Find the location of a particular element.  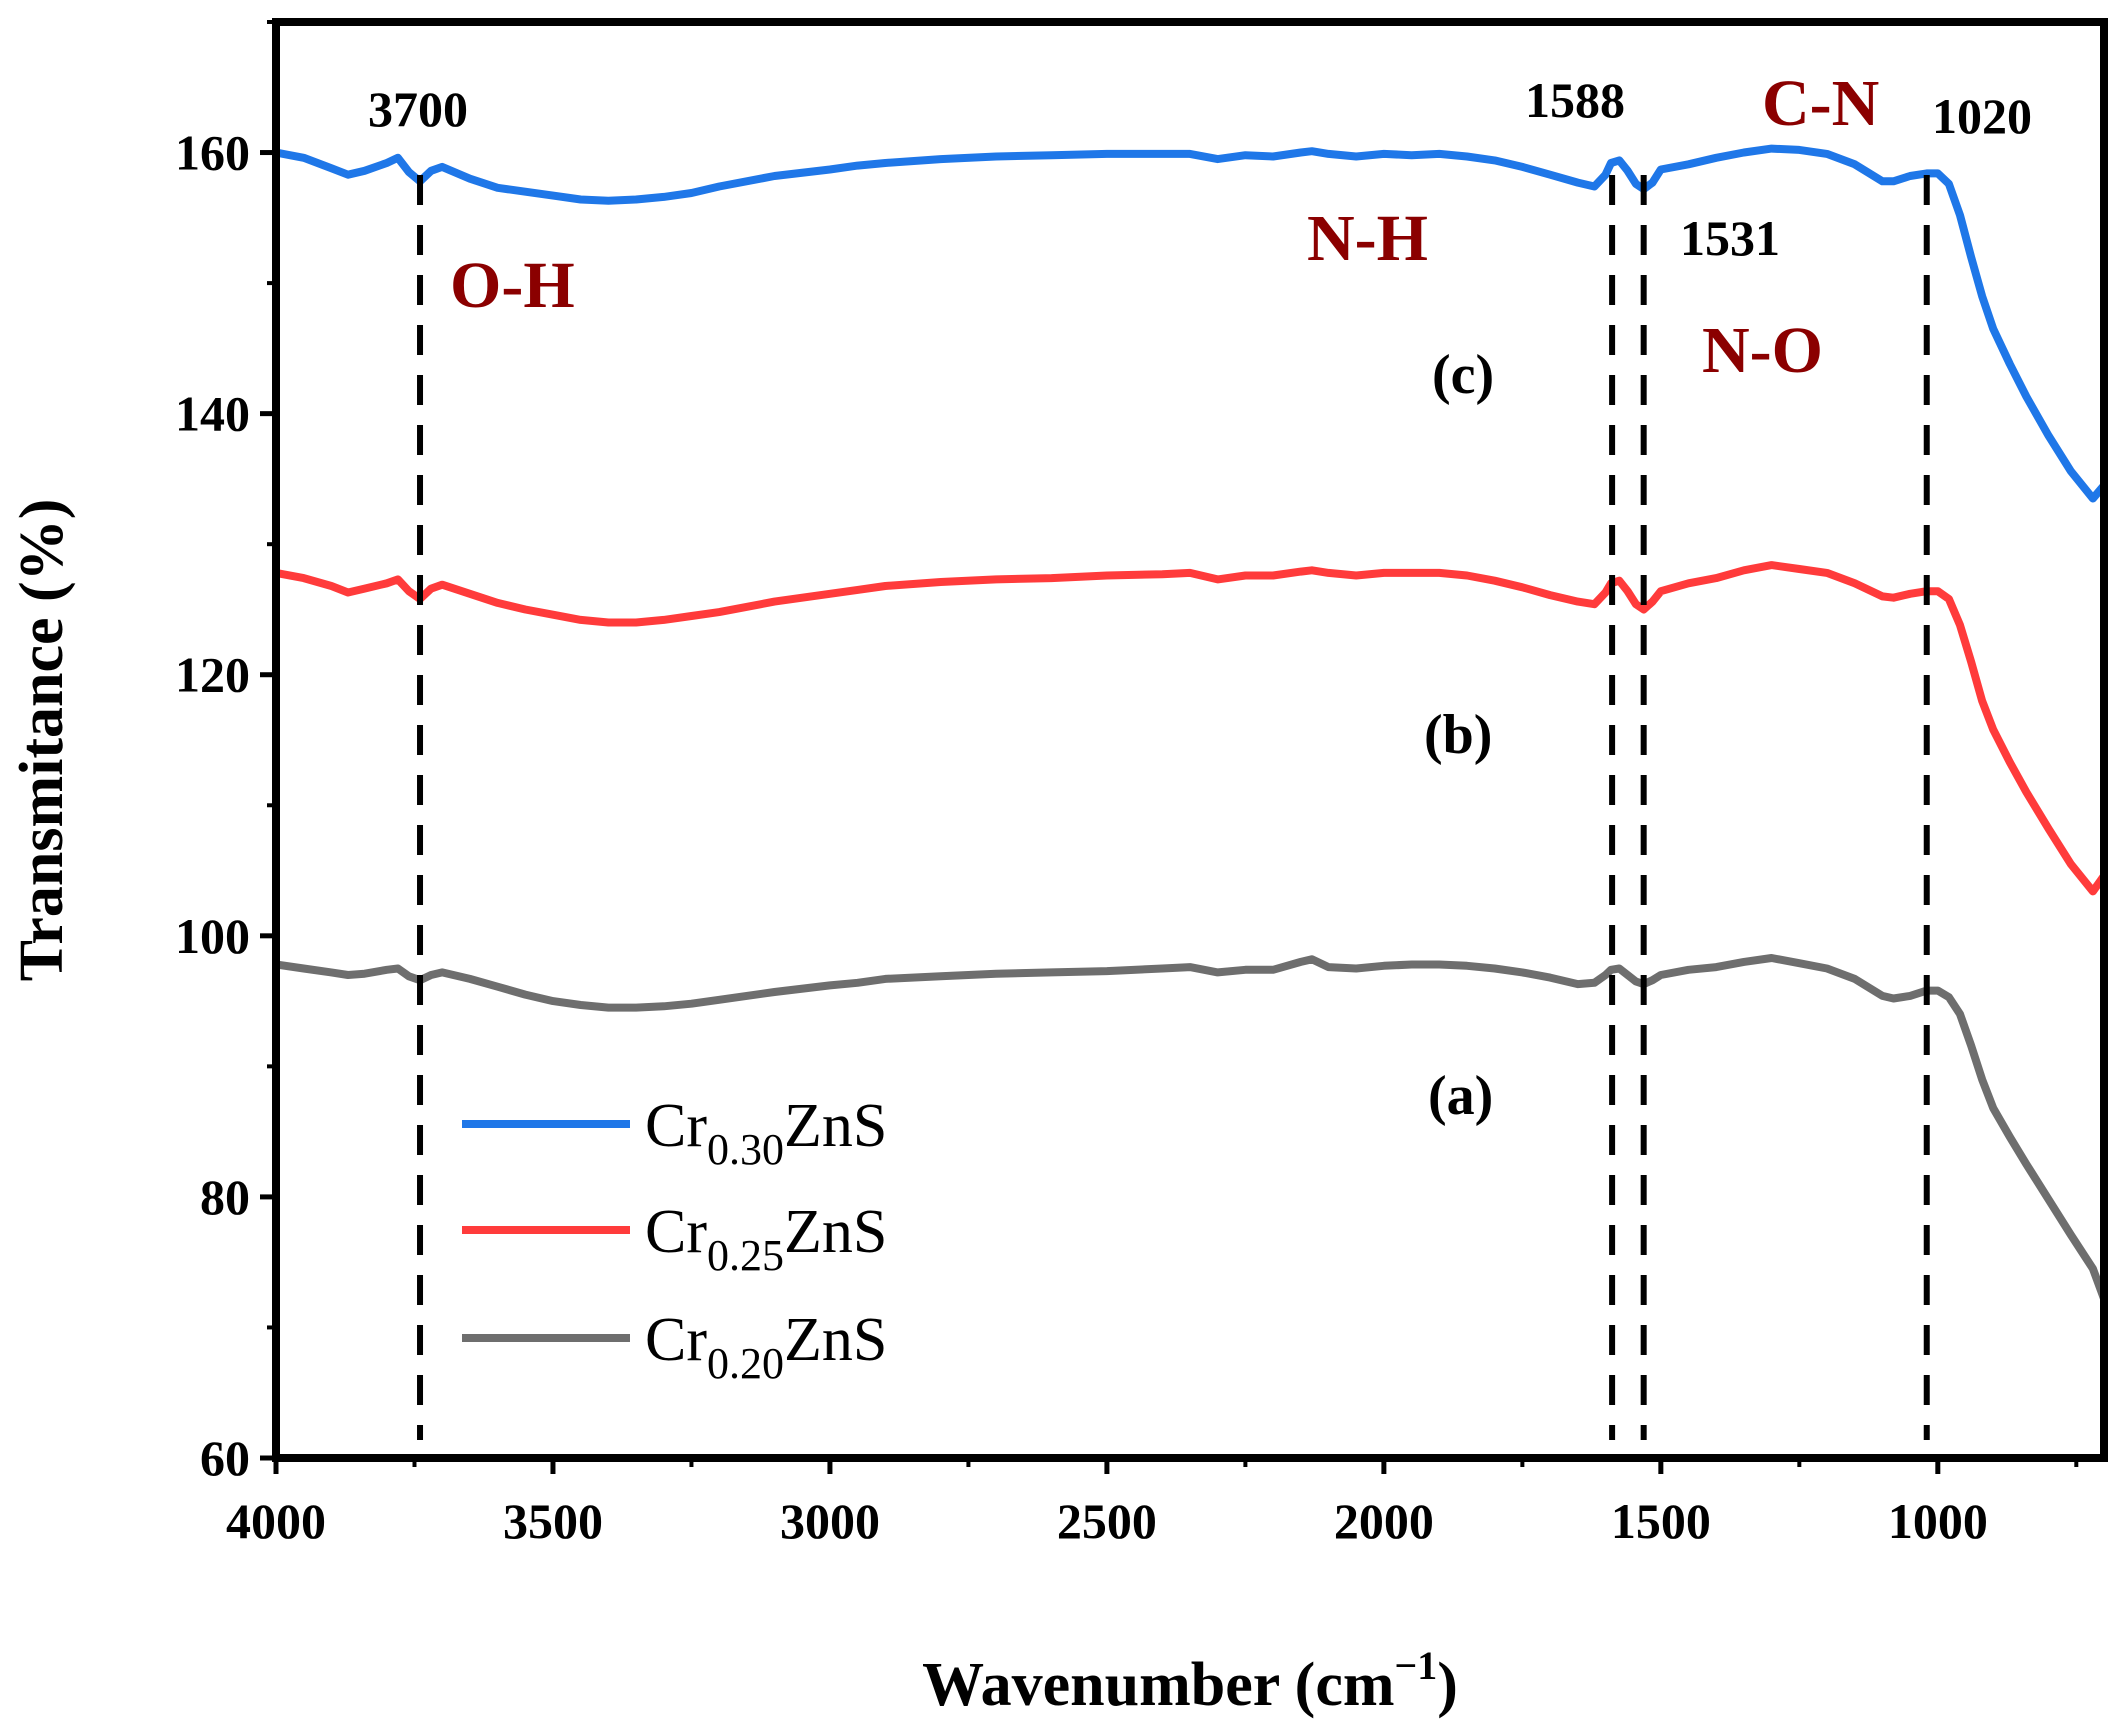

curve-label-a: (a) is located at coordinates (1460, 1096).